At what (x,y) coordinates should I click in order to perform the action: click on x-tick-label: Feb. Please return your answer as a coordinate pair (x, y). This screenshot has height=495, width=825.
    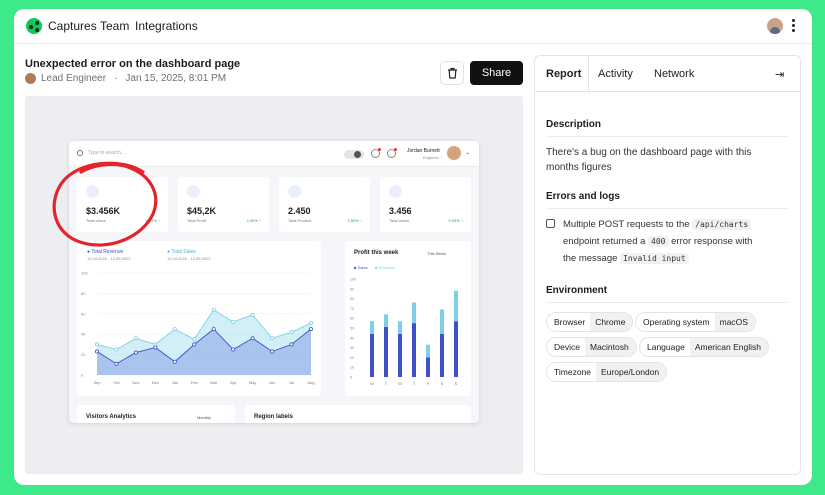
    Looking at the image, I should click on (195, 382).